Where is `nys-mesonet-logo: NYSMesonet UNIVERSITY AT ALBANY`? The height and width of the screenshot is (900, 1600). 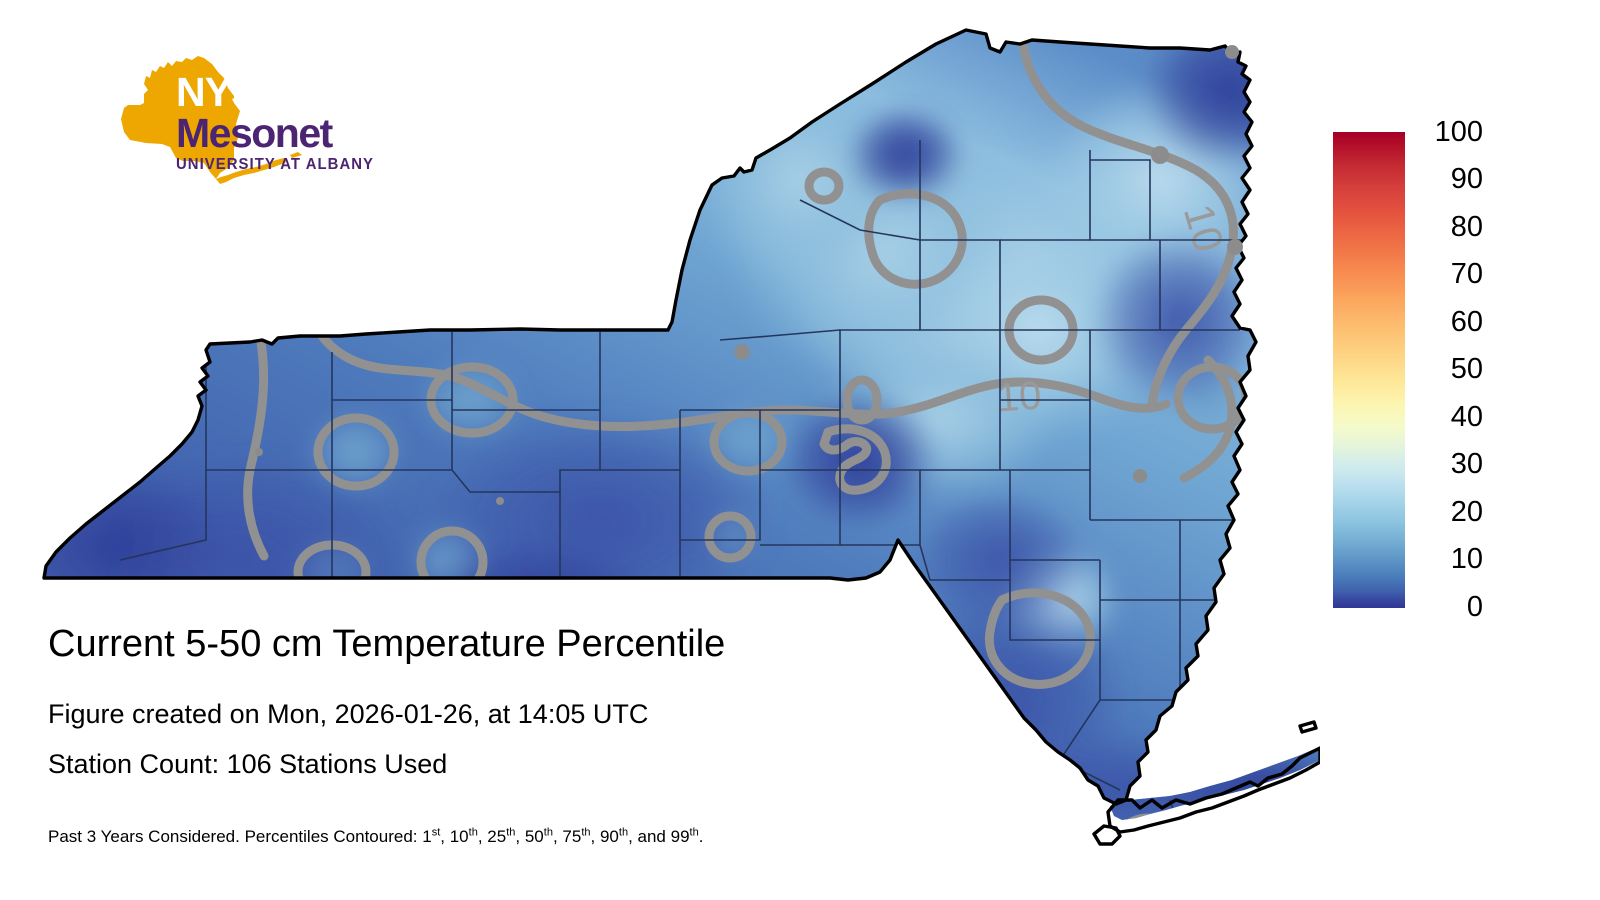
nys-mesonet-logo: NYSMesonet UNIVERSITY AT ALBANY is located at coordinates (228, 118).